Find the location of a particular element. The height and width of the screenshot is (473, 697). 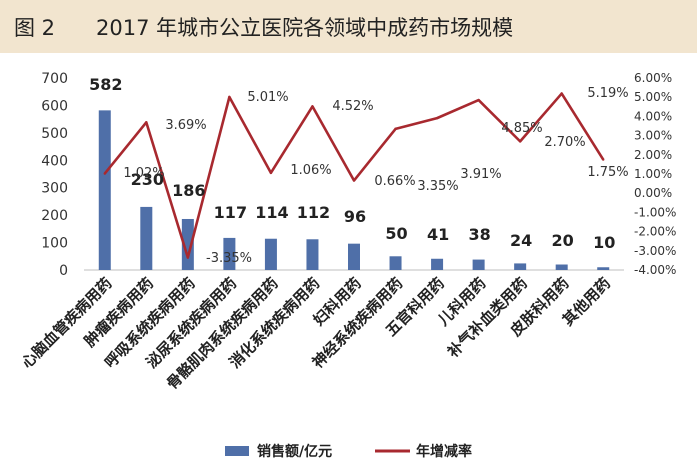

left-y-axis: 0 100 200 300 400 500 600 700 is located at coordinates (54, 175).